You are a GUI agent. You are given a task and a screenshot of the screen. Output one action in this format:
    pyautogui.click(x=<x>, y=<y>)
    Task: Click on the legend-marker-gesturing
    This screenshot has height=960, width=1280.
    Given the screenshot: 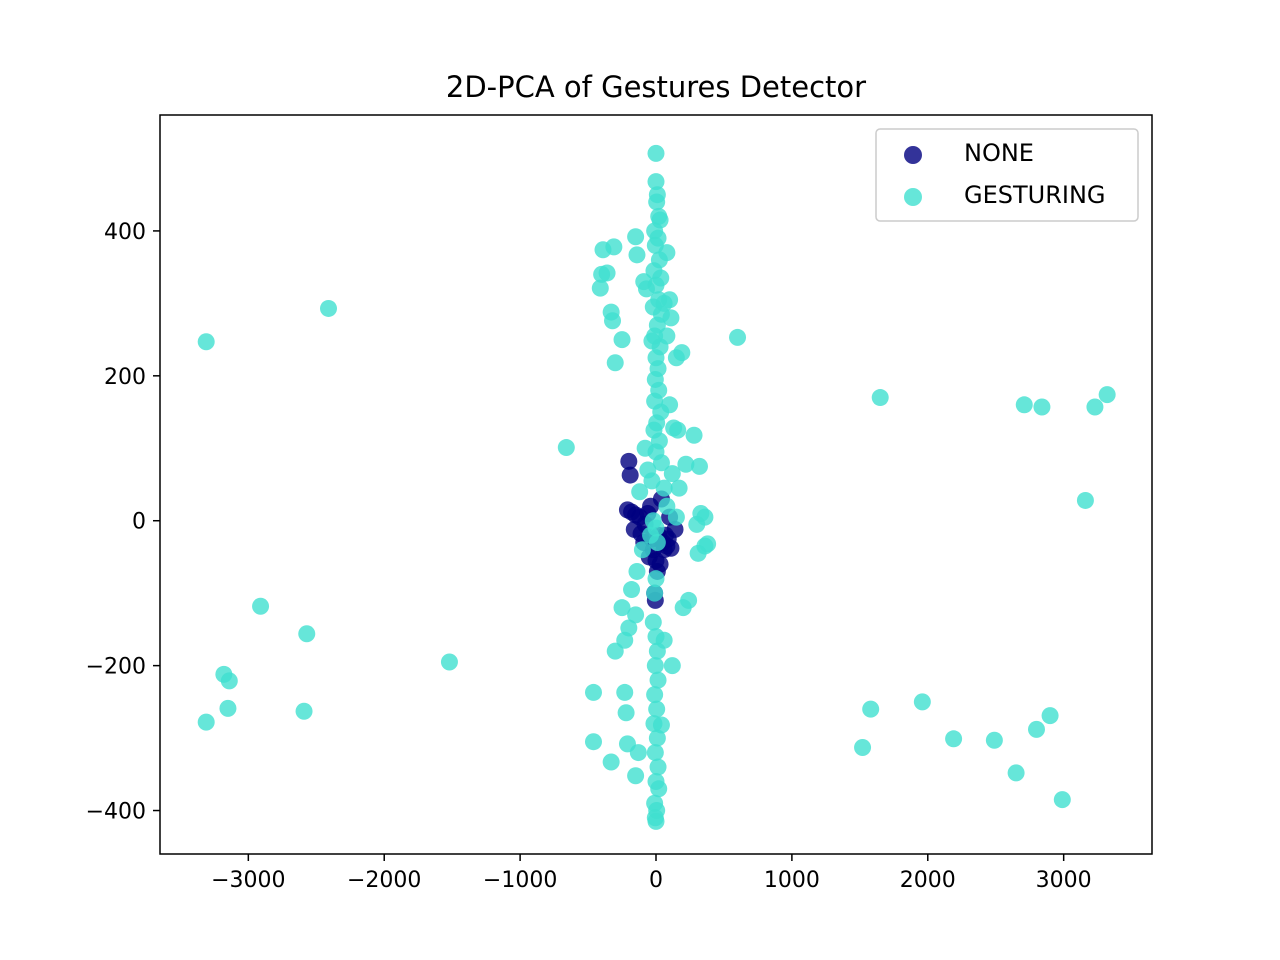 What is the action you would take?
    pyautogui.click(x=913, y=197)
    